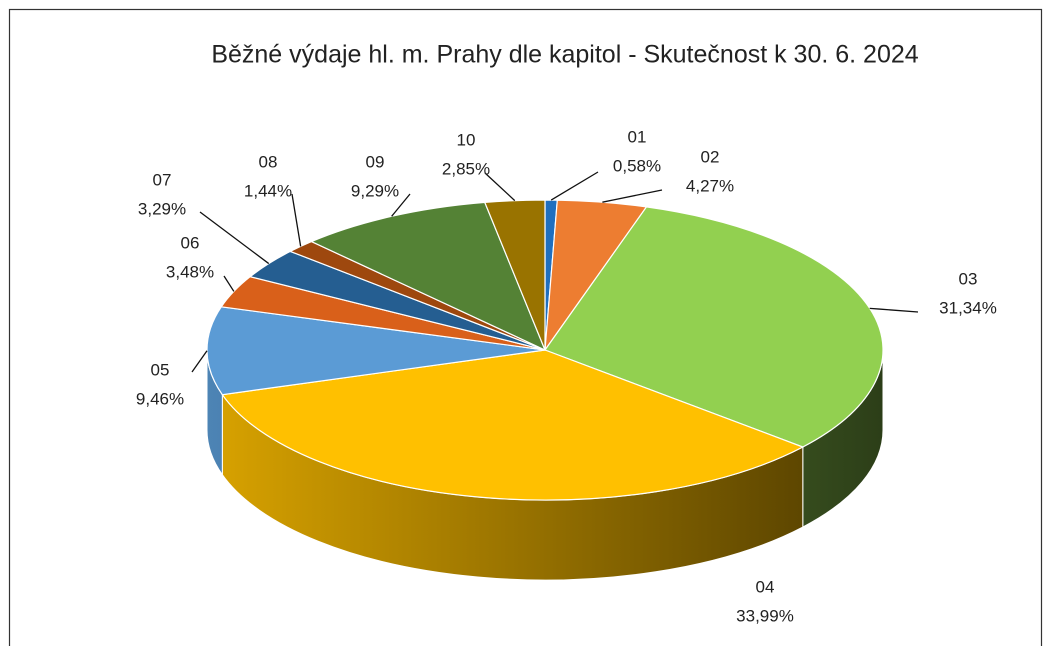 This screenshot has height=646, width=1051. Describe the element at coordinates (268, 190) in the screenshot. I see `slice-value-label: 1,44%` at that location.